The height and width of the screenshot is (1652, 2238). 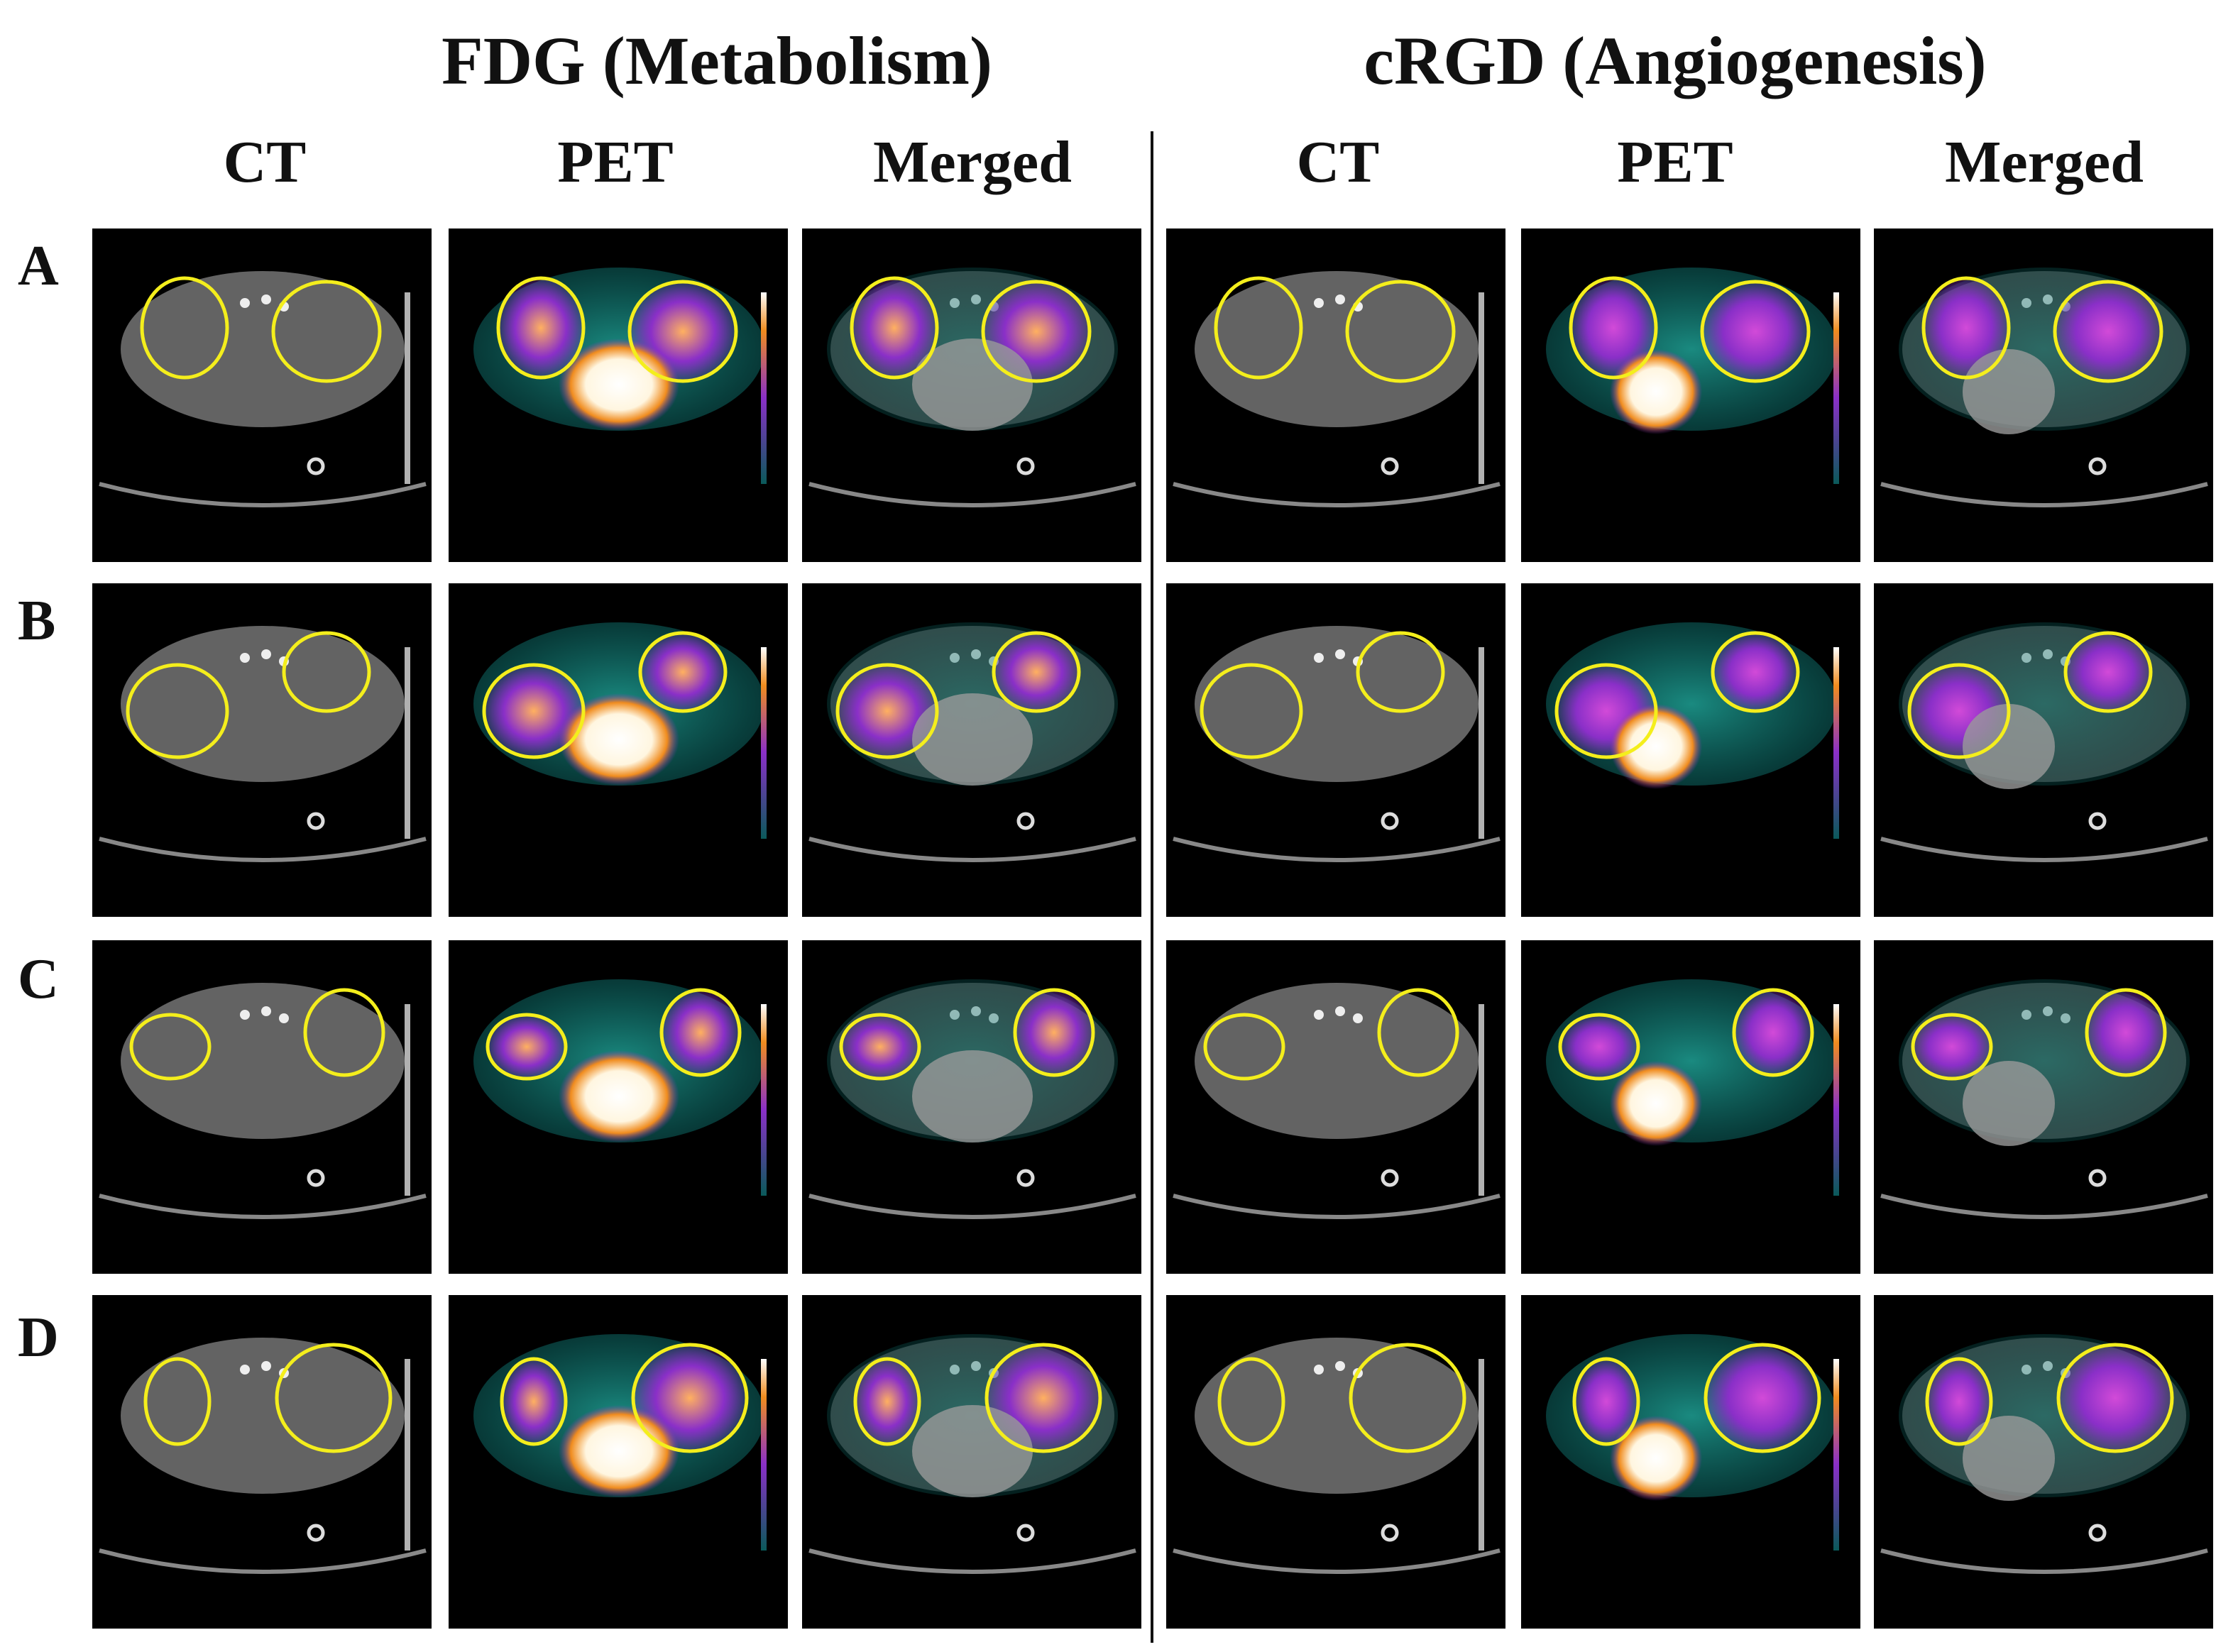 I want to click on panel-b-crgd-ct, so click(x=1335, y=750).